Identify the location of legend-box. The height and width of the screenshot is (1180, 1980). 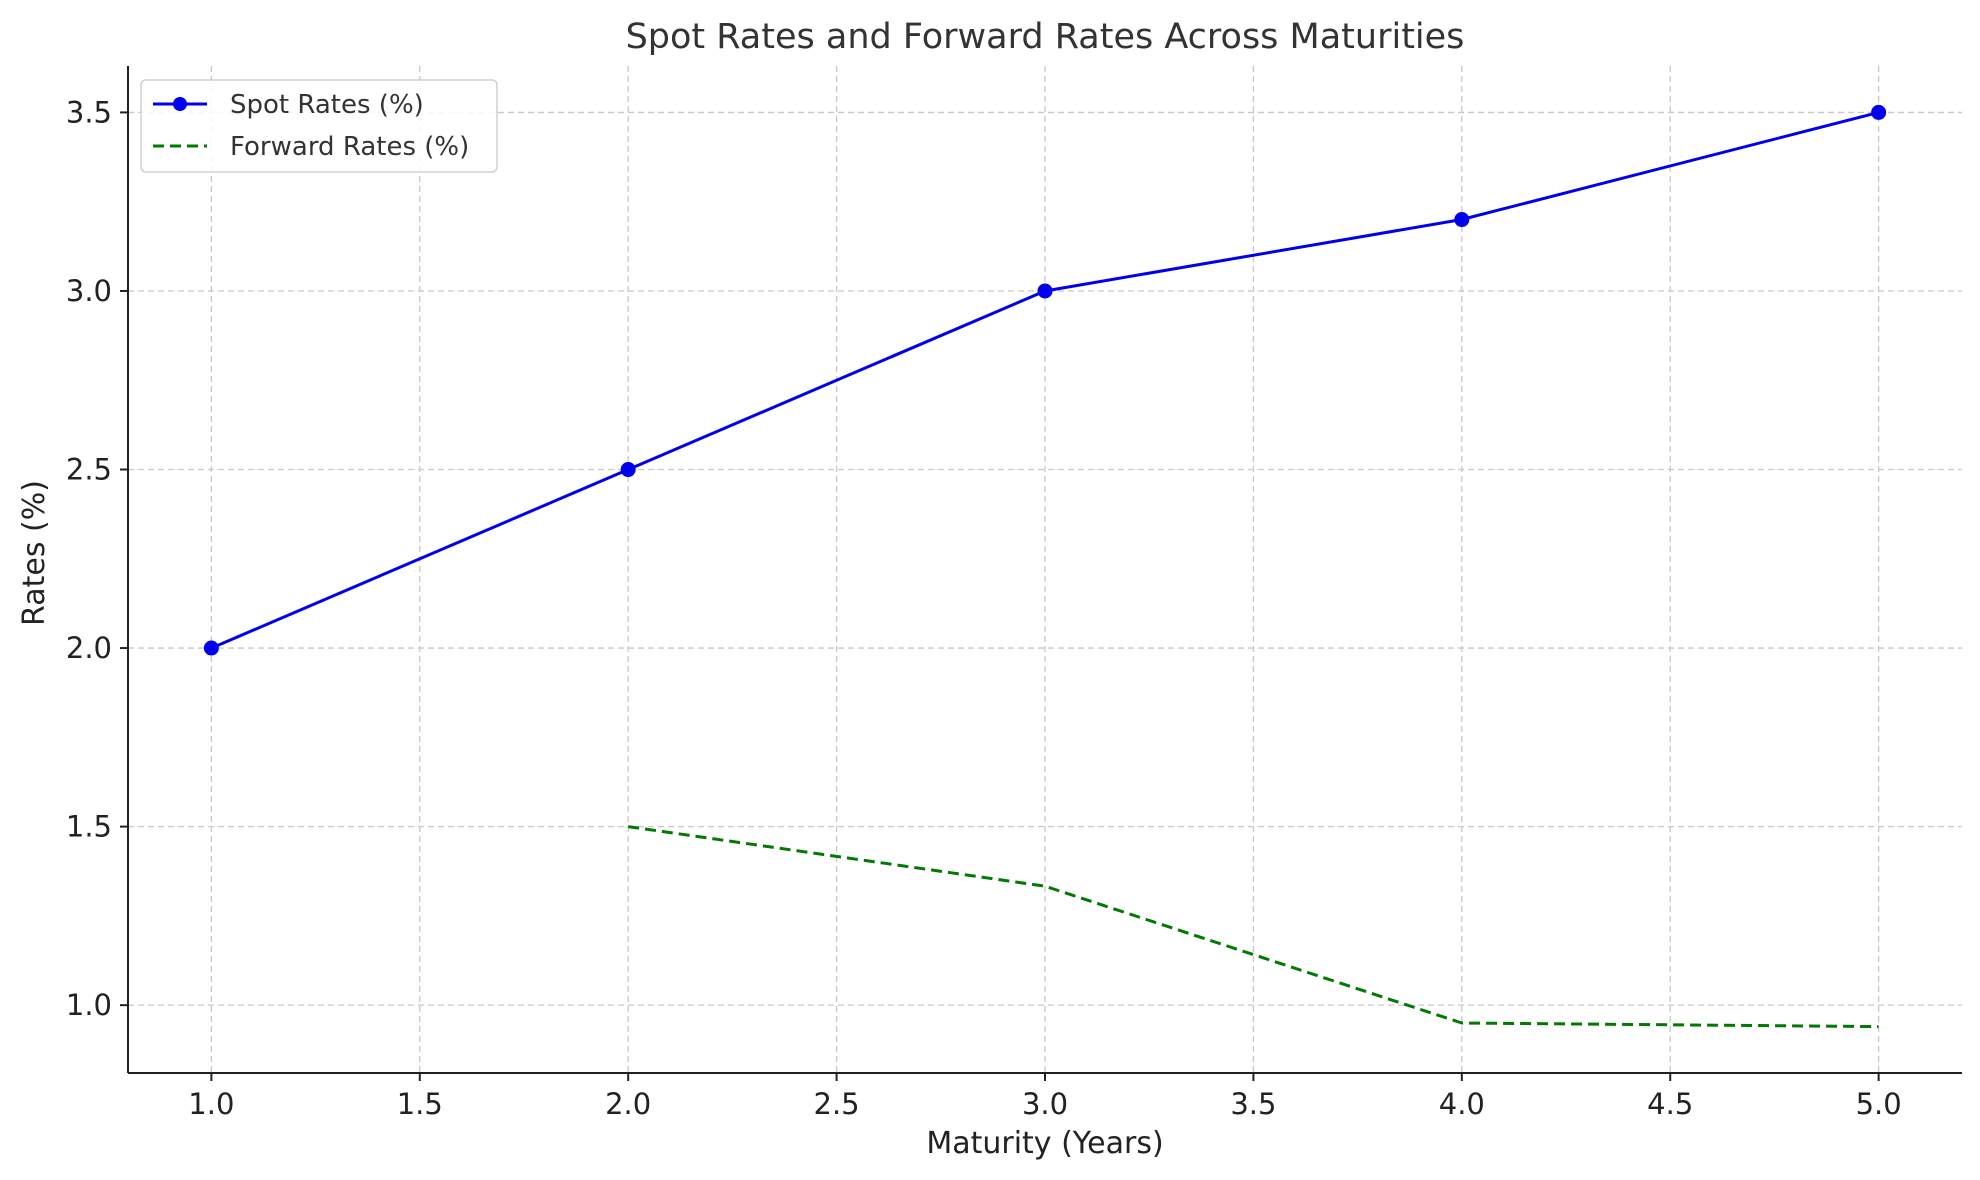
(319, 126).